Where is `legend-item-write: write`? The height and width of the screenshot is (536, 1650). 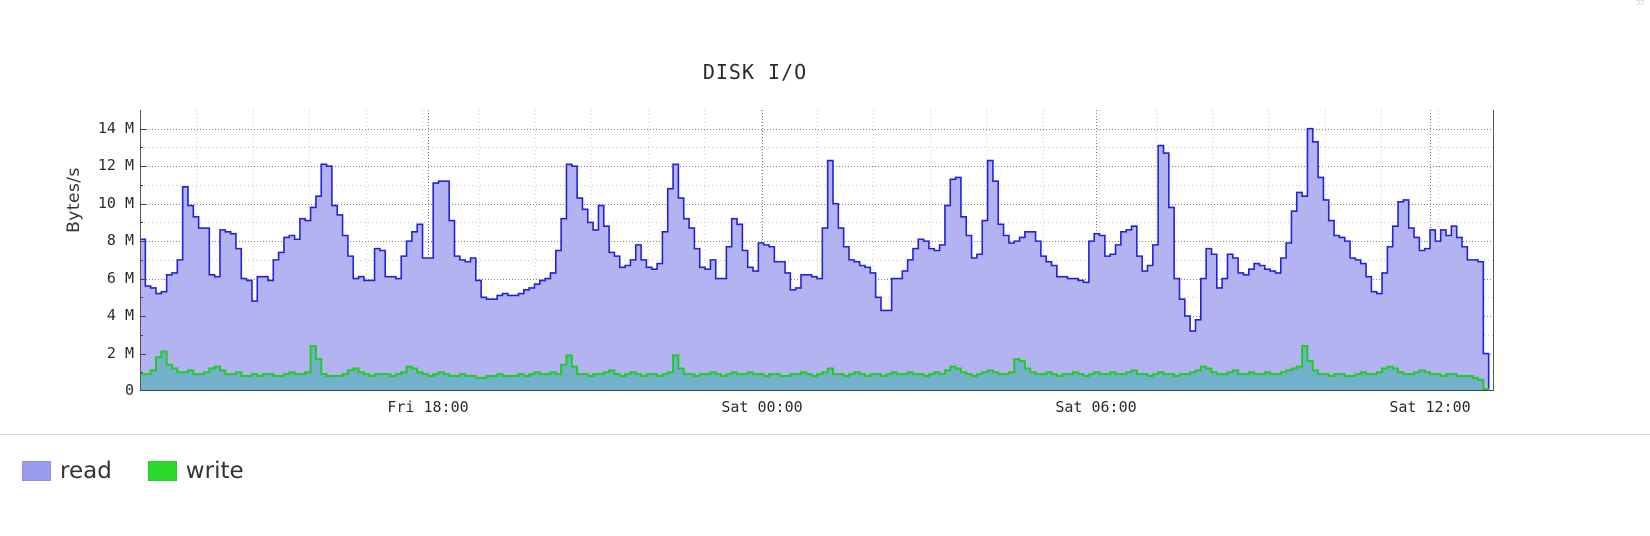 legend-item-write: write is located at coordinates (195, 471).